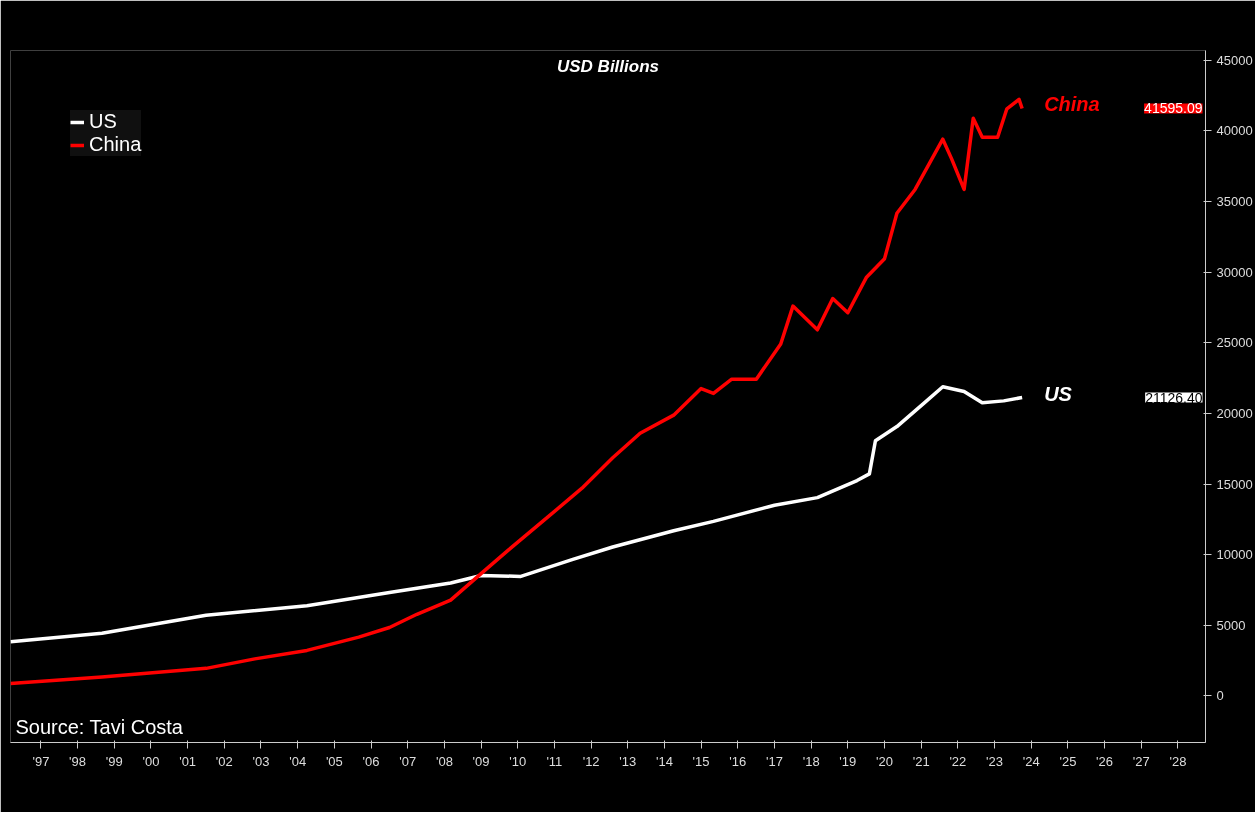 The image size is (1260, 818). Describe the element at coordinates (1072, 104) in the screenshot. I see `annotation: China` at that location.